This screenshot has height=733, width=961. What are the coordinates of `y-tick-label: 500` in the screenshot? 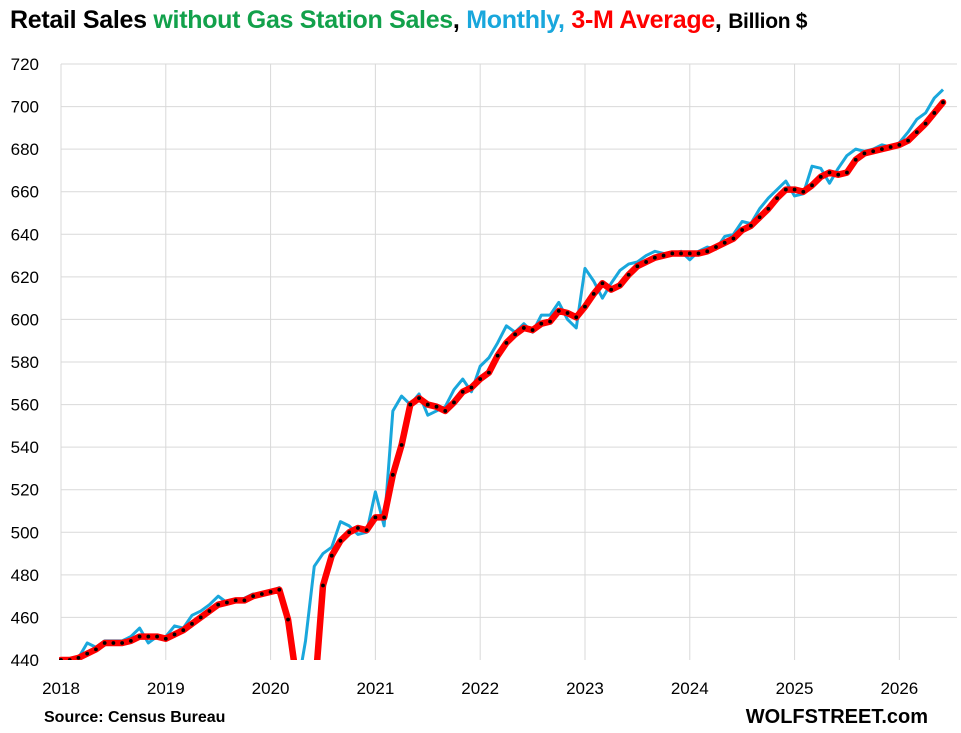 It's located at (25, 532).